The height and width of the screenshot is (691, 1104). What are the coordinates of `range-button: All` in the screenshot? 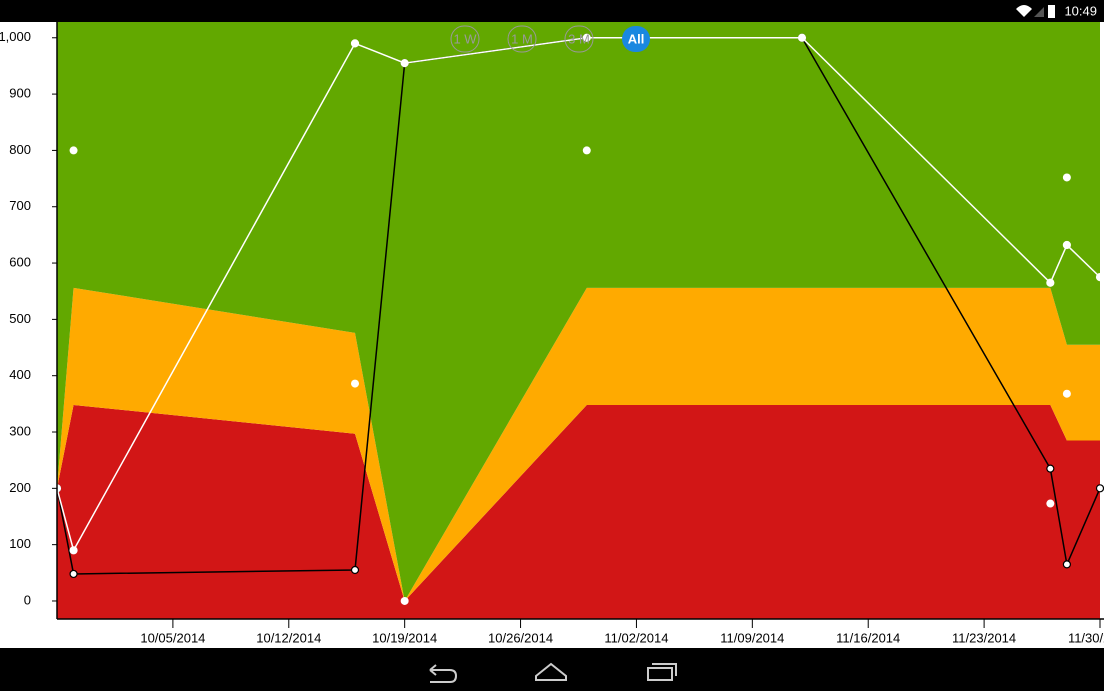 It's located at (636, 39).